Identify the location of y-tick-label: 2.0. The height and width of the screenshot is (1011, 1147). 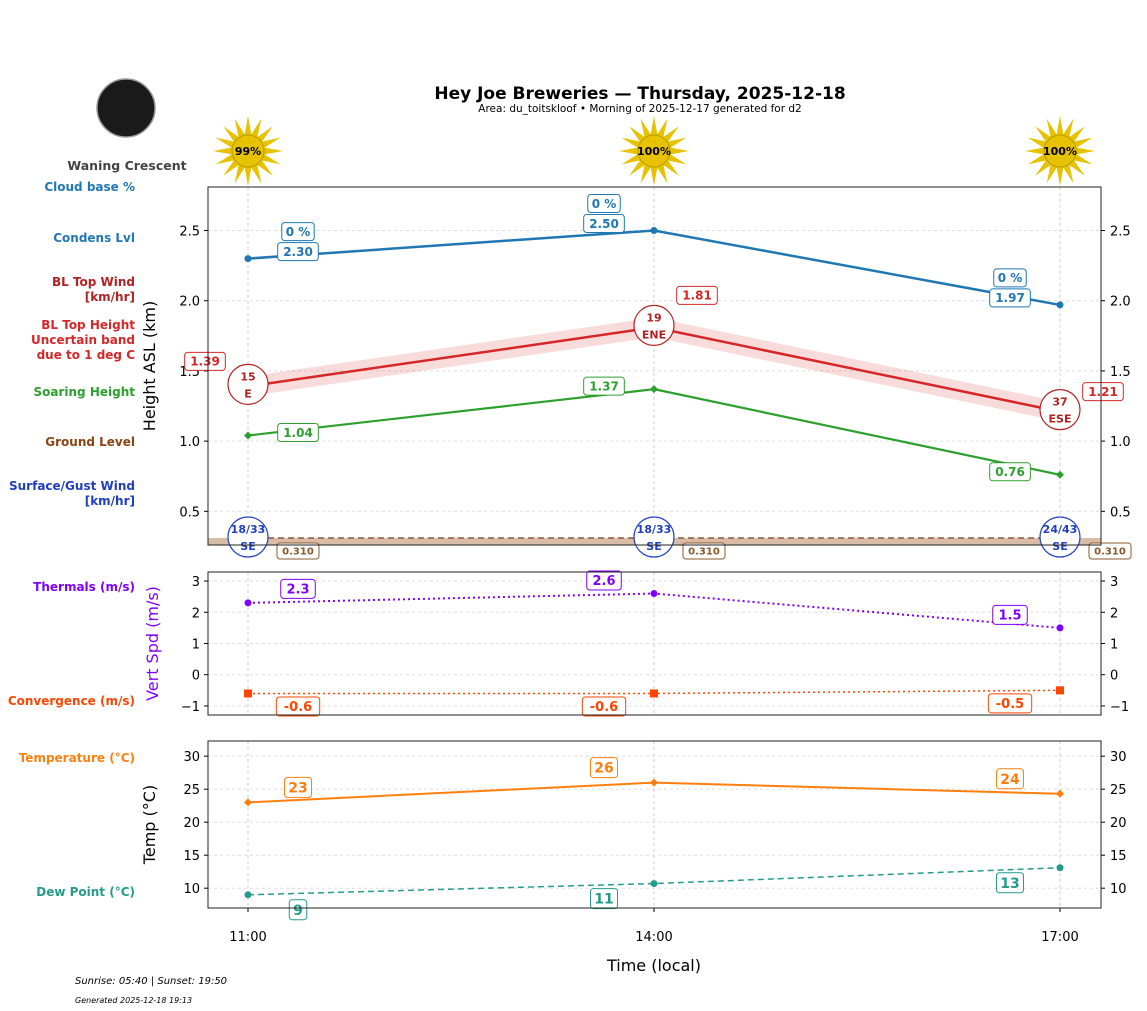
(189, 302).